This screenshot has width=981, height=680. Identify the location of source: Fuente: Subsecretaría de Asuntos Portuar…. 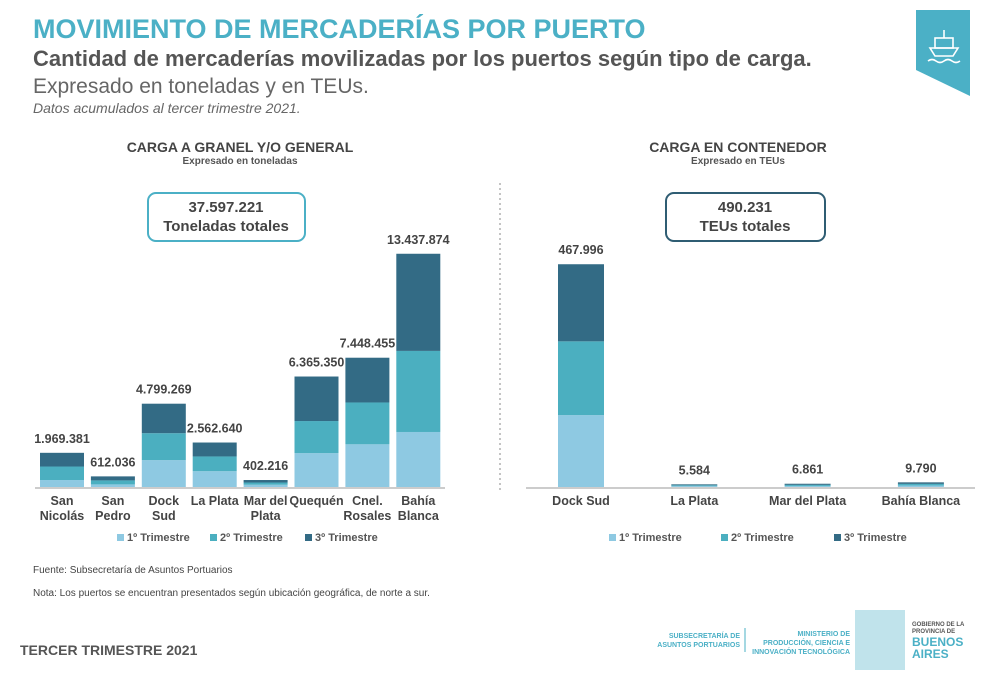
(133, 570).